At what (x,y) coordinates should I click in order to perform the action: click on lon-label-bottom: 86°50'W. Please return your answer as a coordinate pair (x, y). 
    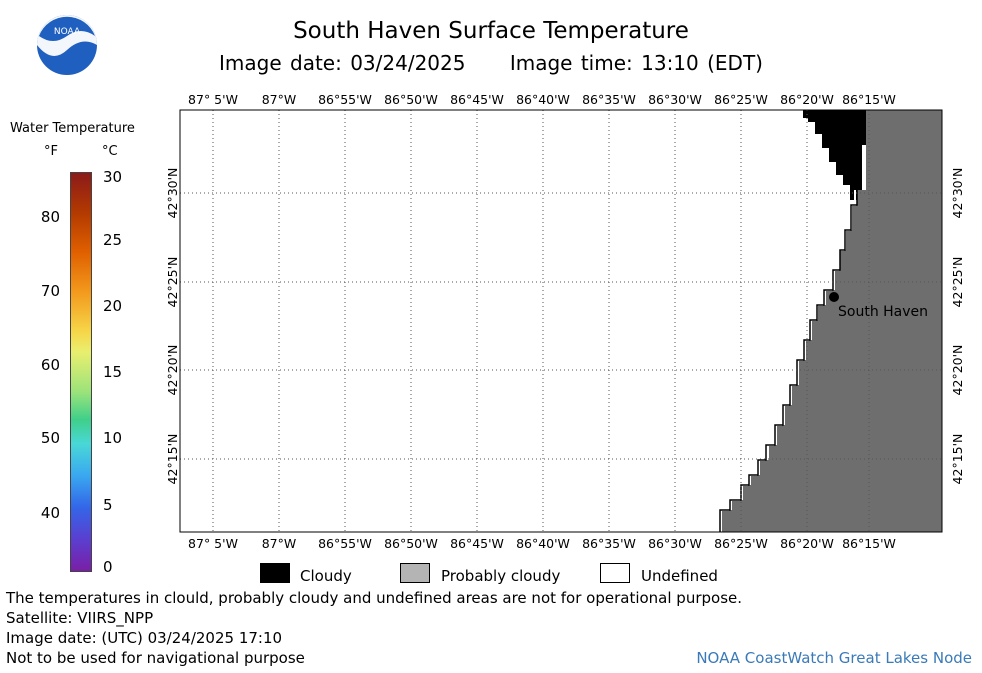
    Looking at the image, I should click on (411, 543).